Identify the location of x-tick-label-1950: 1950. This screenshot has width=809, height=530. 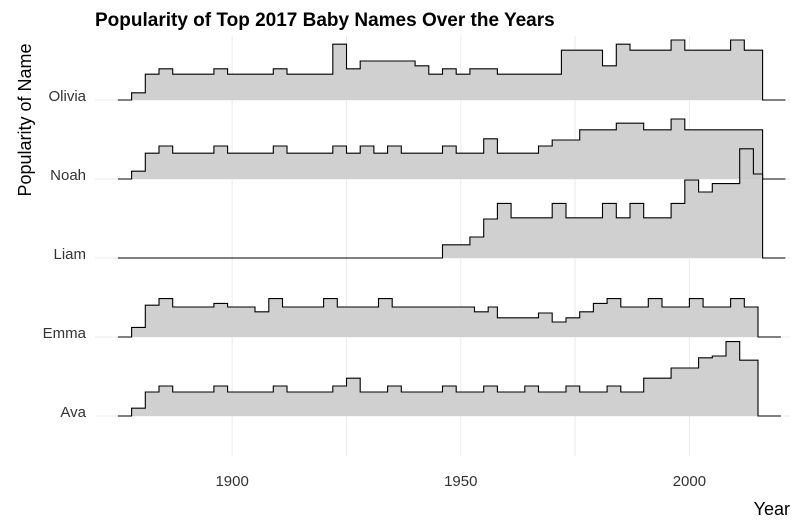
(460, 481).